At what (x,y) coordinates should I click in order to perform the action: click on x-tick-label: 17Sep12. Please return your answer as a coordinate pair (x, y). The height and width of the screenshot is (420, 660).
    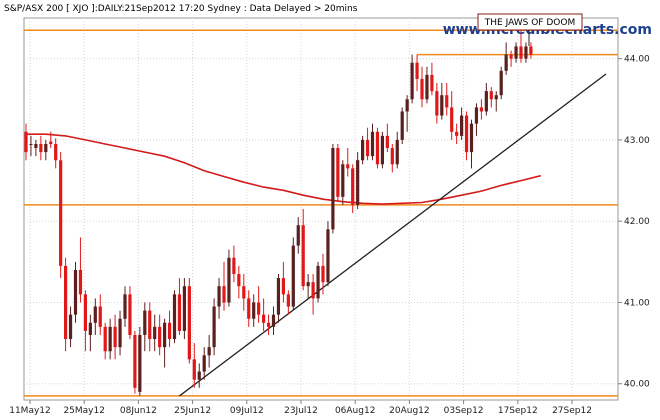
    Looking at the image, I should click on (518, 411).